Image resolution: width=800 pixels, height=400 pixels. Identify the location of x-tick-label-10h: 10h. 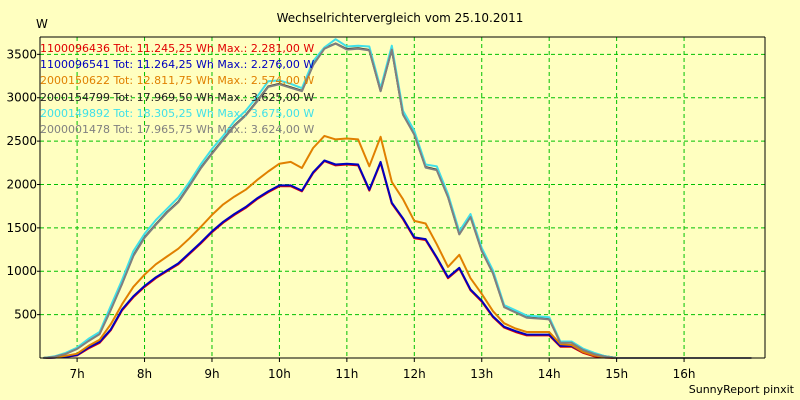
(279, 374).